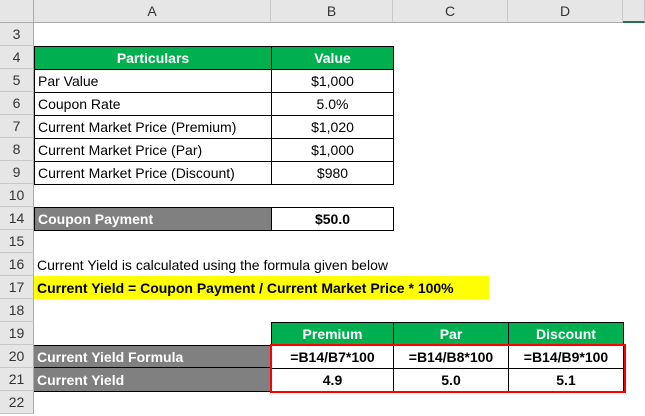 This screenshot has width=645, height=416. Describe the element at coordinates (332, 173) in the screenshot. I see `value-cell: $980` at that location.